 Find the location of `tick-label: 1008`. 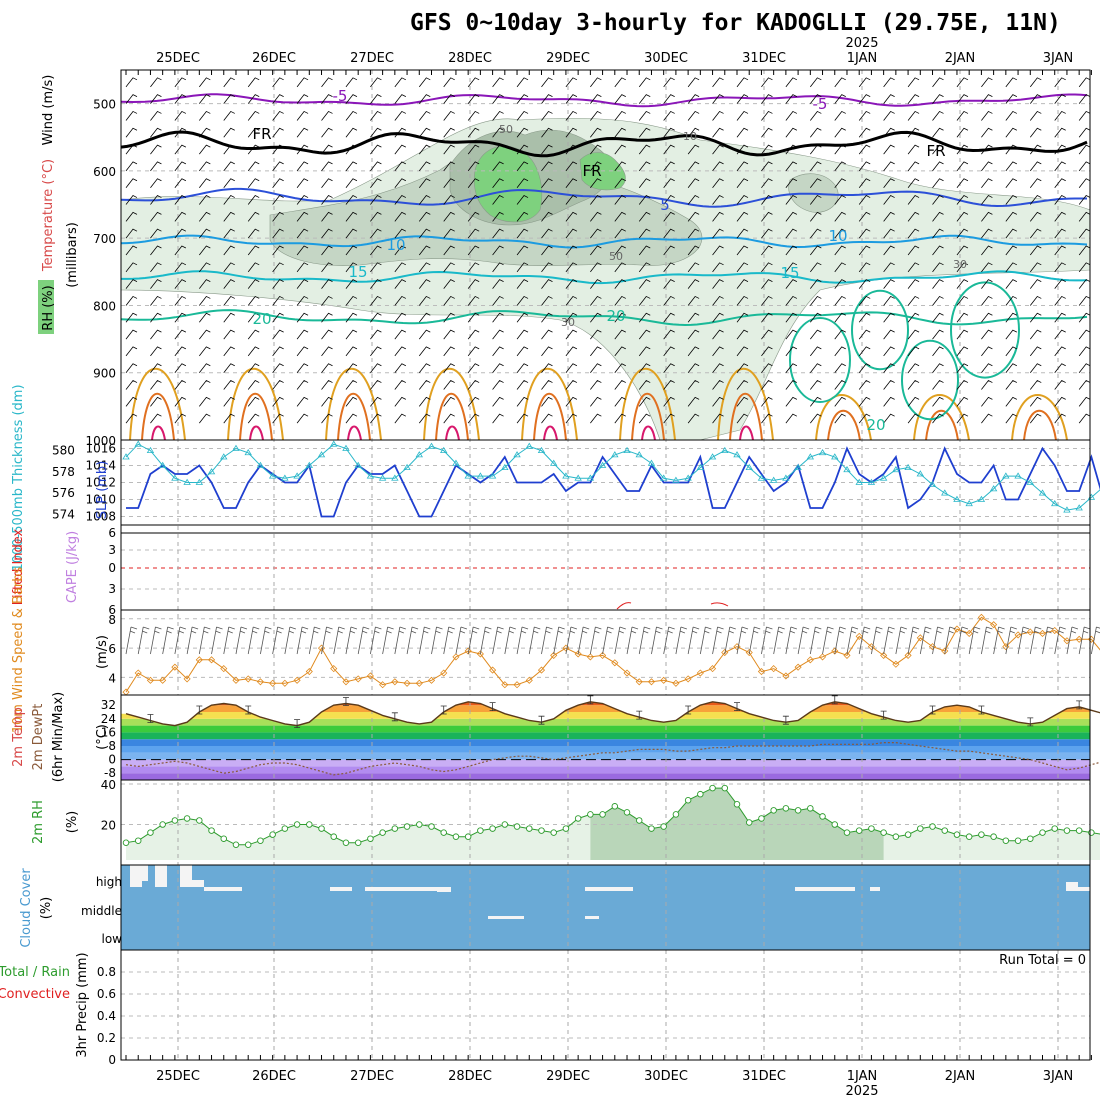

tick-label: 1008 is located at coordinates (100, 517).